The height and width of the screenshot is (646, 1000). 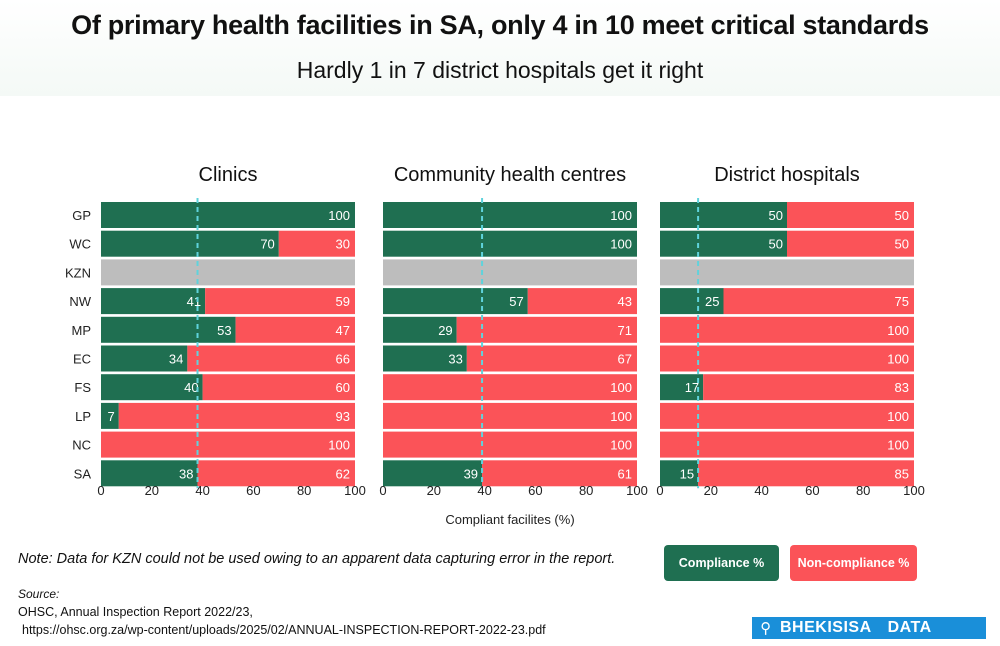 What do you see at coordinates (267, 244) in the screenshot?
I see `compliance-value-label: 70` at bounding box center [267, 244].